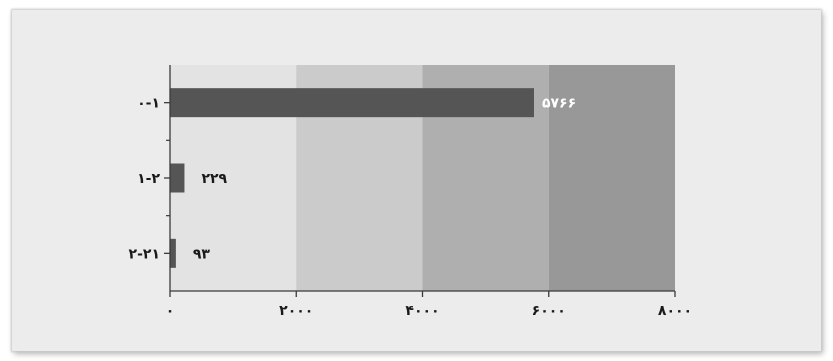 This screenshot has width=833, height=361. What do you see at coordinates (148, 104) in the screenshot?
I see `y-tick-label: ۰-۱` at bounding box center [148, 104].